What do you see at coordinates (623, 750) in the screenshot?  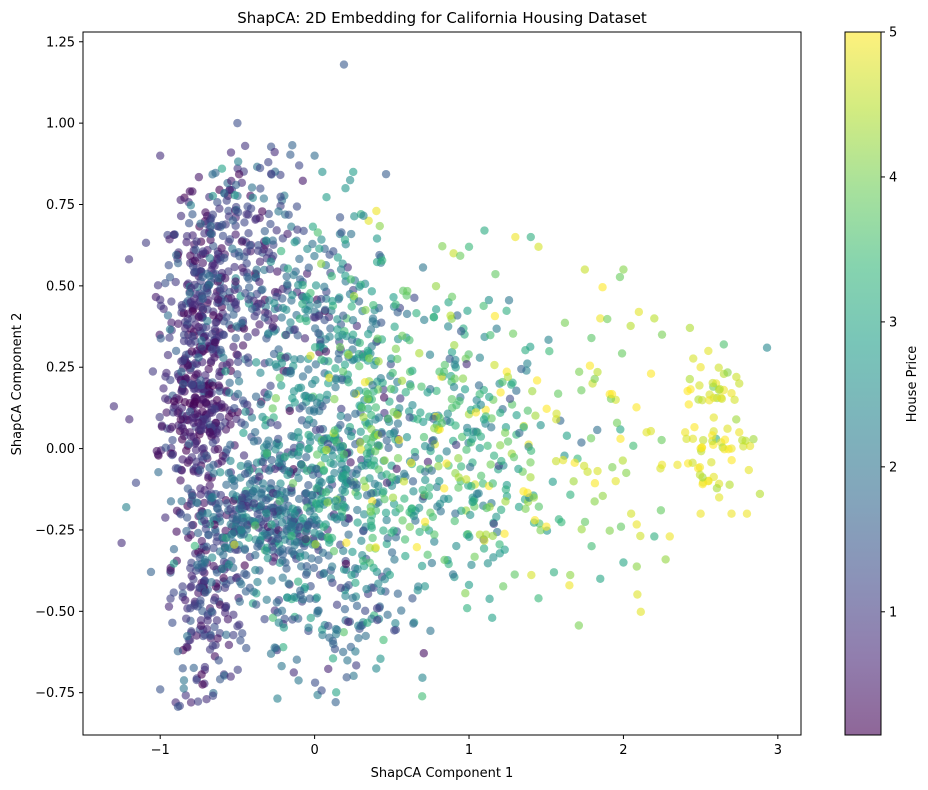 I see `x-tick-label: 2` at bounding box center [623, 750].